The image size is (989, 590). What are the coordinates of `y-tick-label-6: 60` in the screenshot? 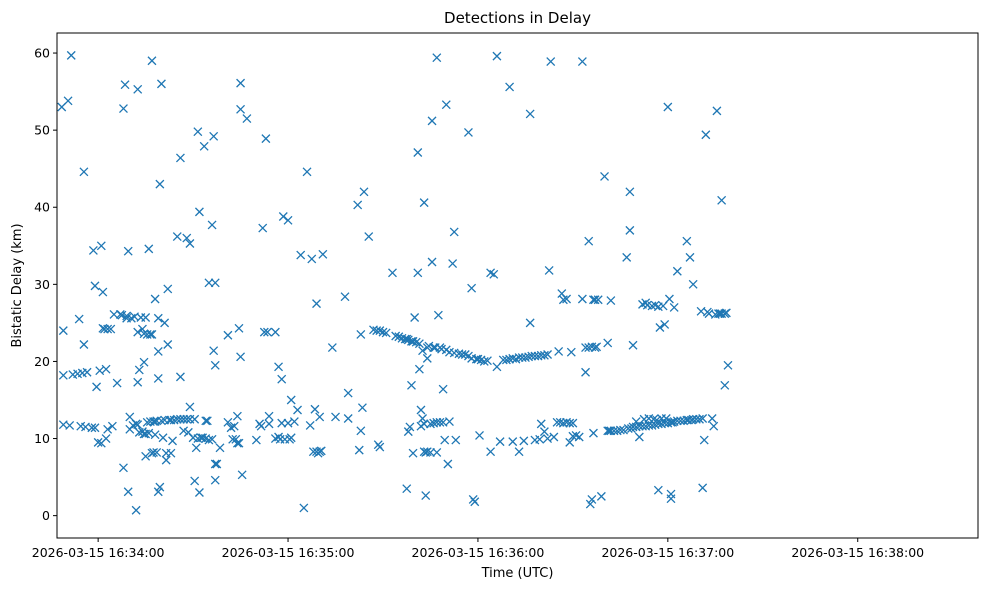 It's located at (42, 53).